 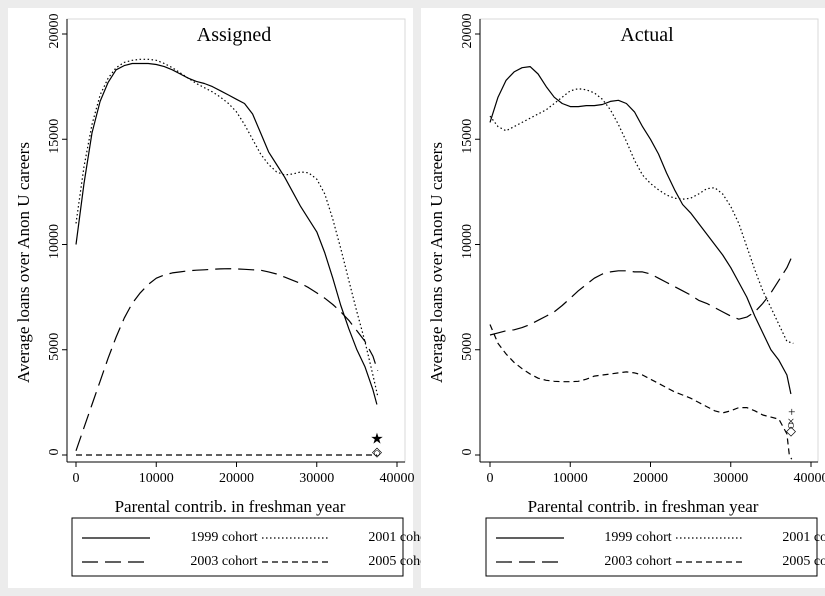 What do you see at coordinates (467, 136) in the screenshot?
I see `panel-2-y-tick-label-3: 15000` at bounding box center [467, 136].